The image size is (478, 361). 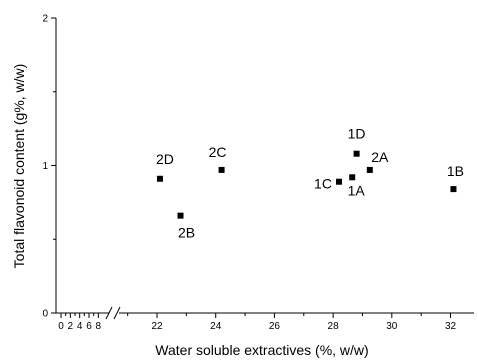 I want to click on x-axis-title: Water soluble extractives (%, w/w), so click(x=261, y=350).